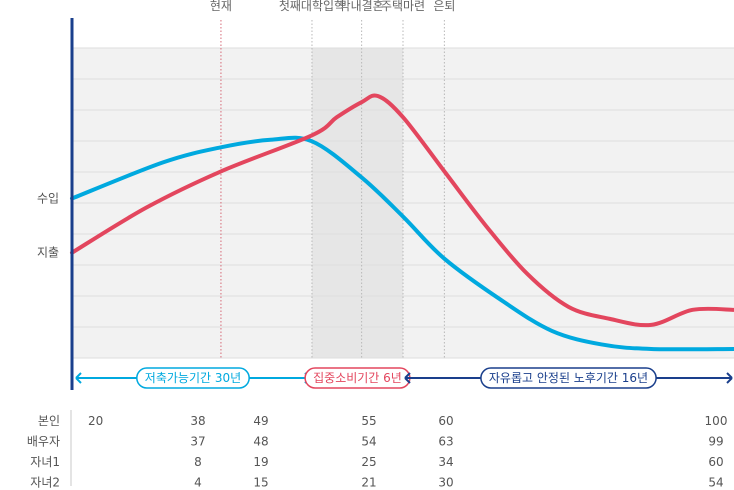 This screenshot has height=490, width=734. I want to click on period-1-label: 저축가능기간 30년, so click(193, 378).